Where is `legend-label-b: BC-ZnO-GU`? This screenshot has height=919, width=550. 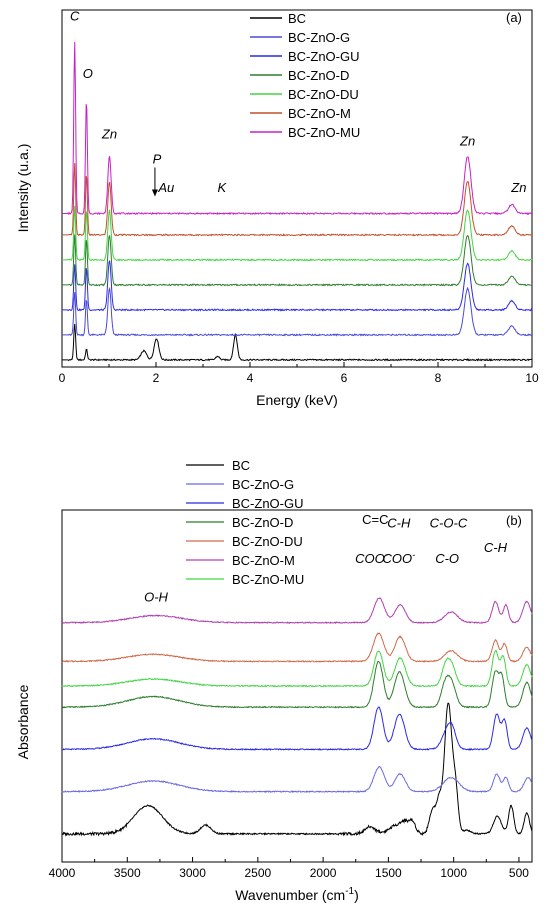 legend-label-b: BC-ZnO-GU is located at coordinates (268, 503).